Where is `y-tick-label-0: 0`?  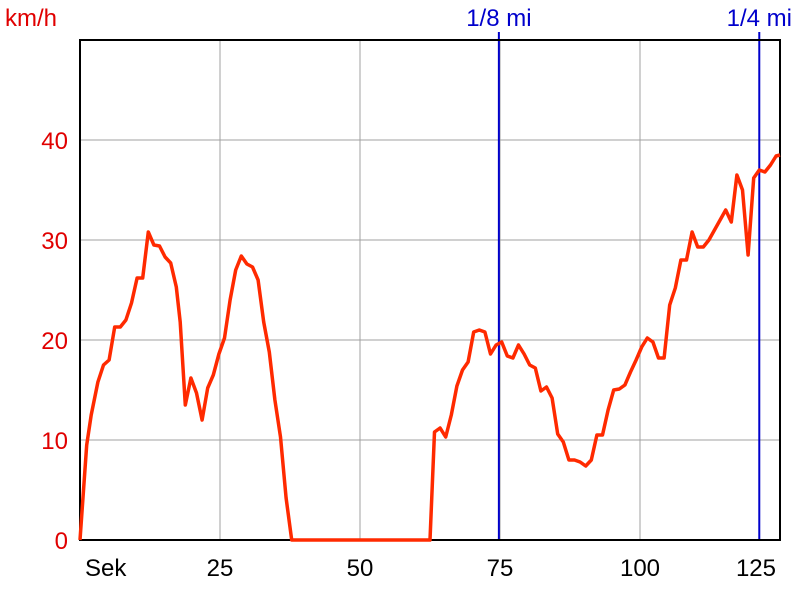
y-tick-label-0: 0 is located at coordinates (61, 541).